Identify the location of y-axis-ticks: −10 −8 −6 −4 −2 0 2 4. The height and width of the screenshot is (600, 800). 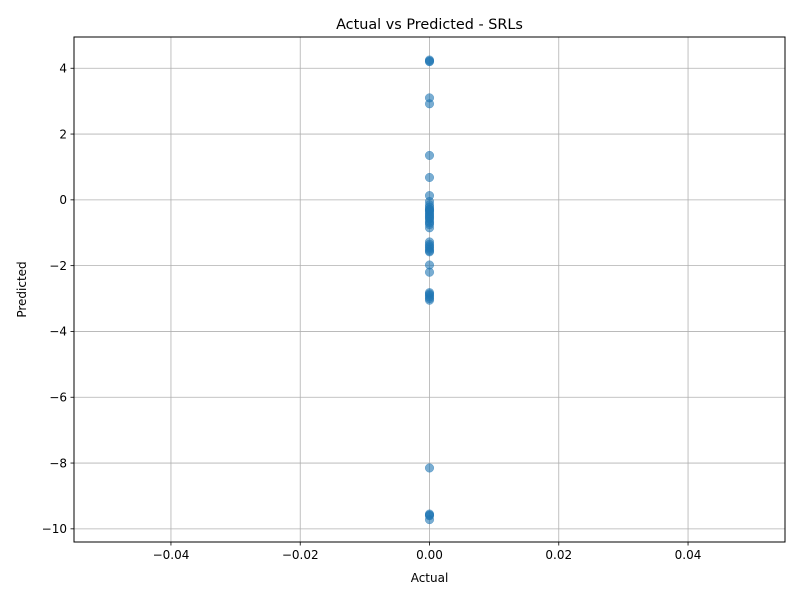
(58, 299).